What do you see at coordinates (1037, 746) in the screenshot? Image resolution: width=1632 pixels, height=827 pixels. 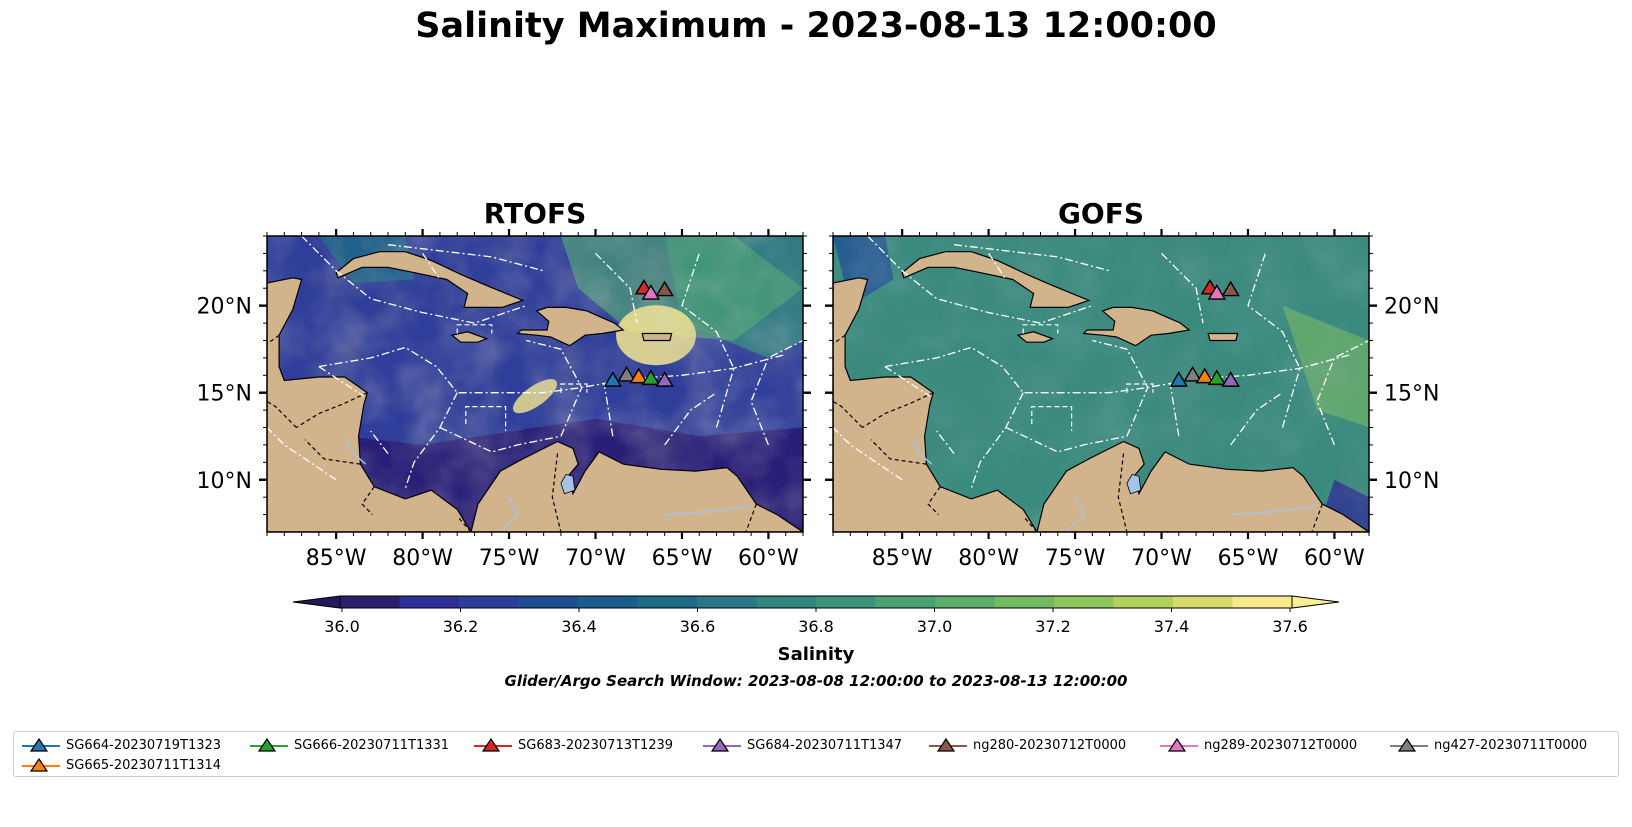 I see `legend-item: ng280-20230712T0000` at bounding box center [1037, 746].